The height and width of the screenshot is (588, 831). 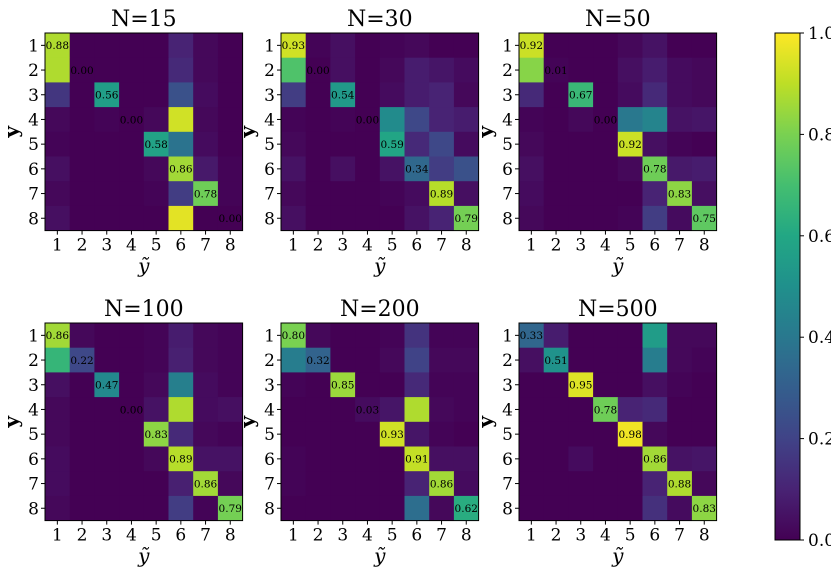 What do you see at coordinates (466, 509) in the screenshot?
I see `cell-value-label: 0.62` at bounding box center [466, 509].